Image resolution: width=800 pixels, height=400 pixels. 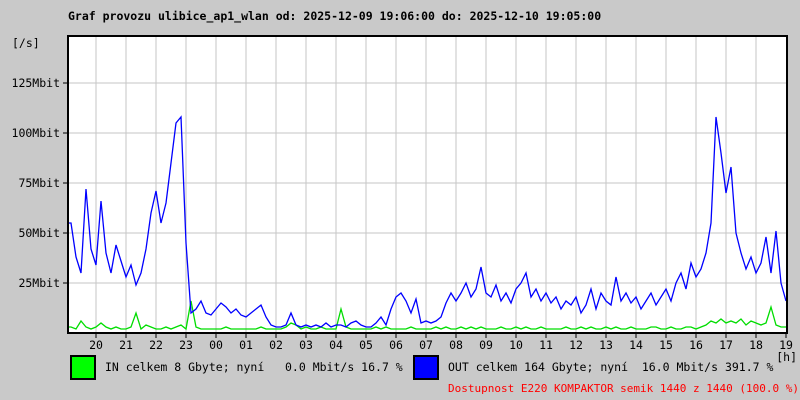 I want to click on x-hour-label: 03, so click(x=306, y=345).